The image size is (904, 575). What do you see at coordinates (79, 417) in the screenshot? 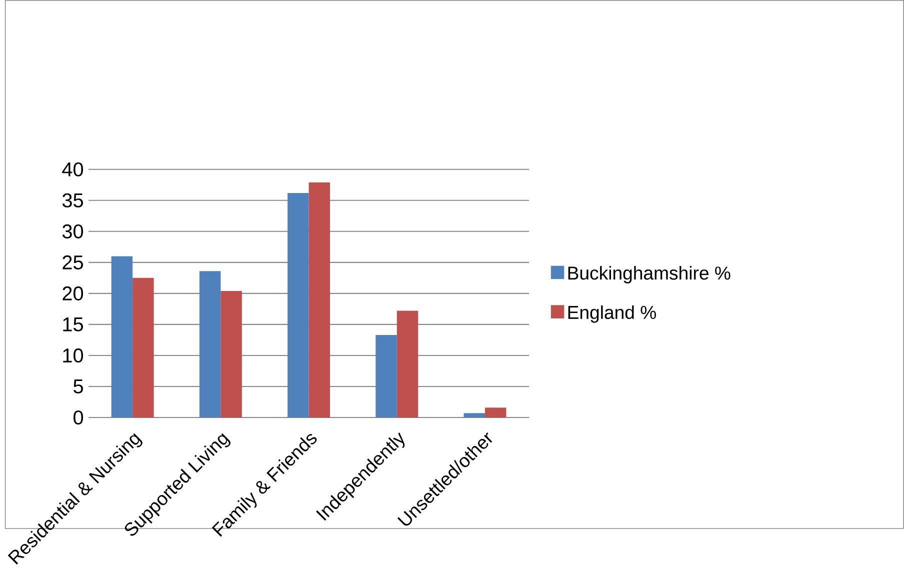
I see `y-tick-label: 0` at bounding box center [79, 417].